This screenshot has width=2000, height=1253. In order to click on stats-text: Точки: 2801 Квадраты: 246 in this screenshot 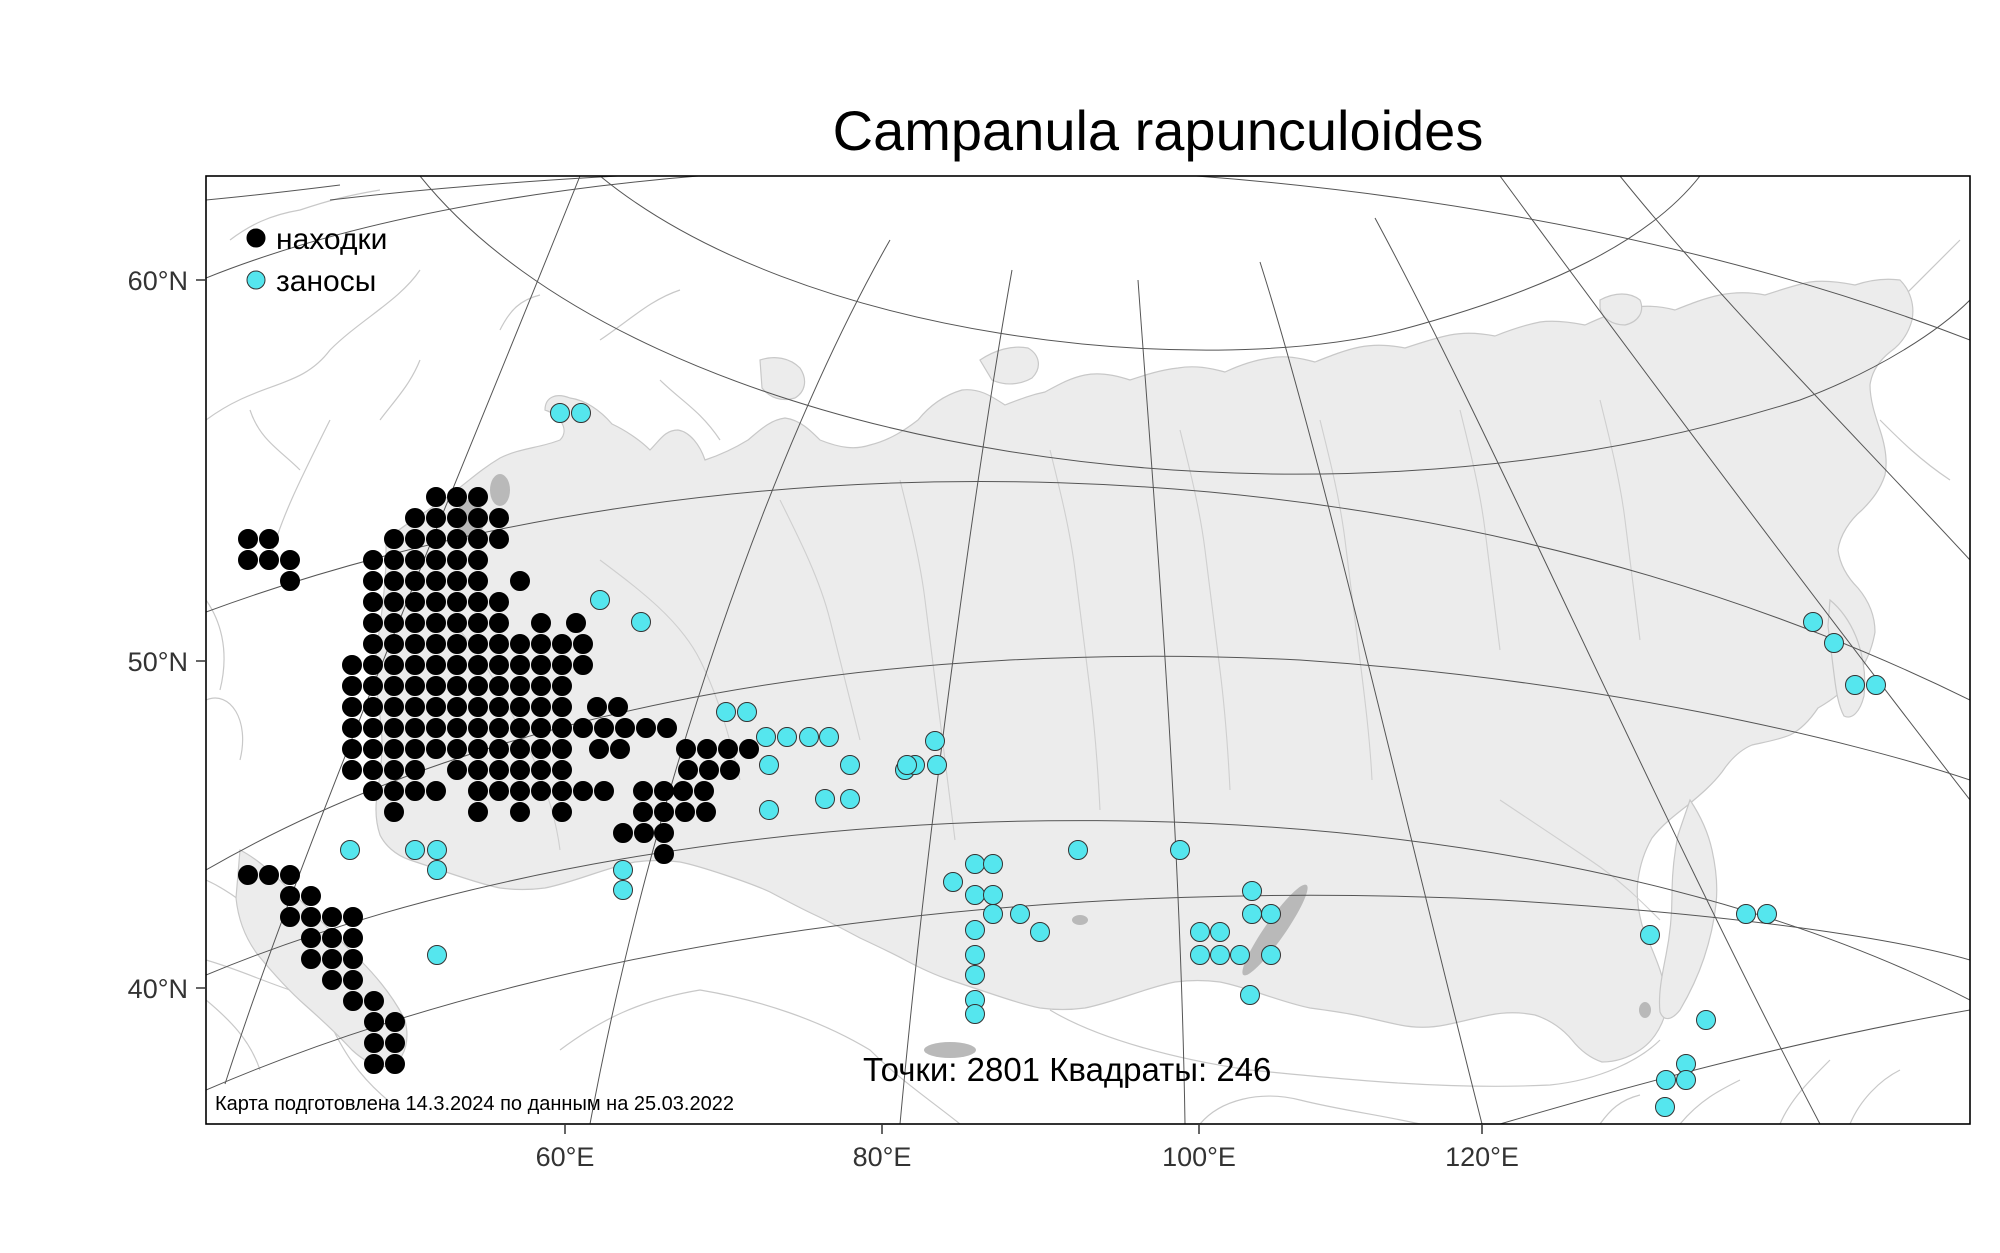, I will do `click(1067, 1069)`.